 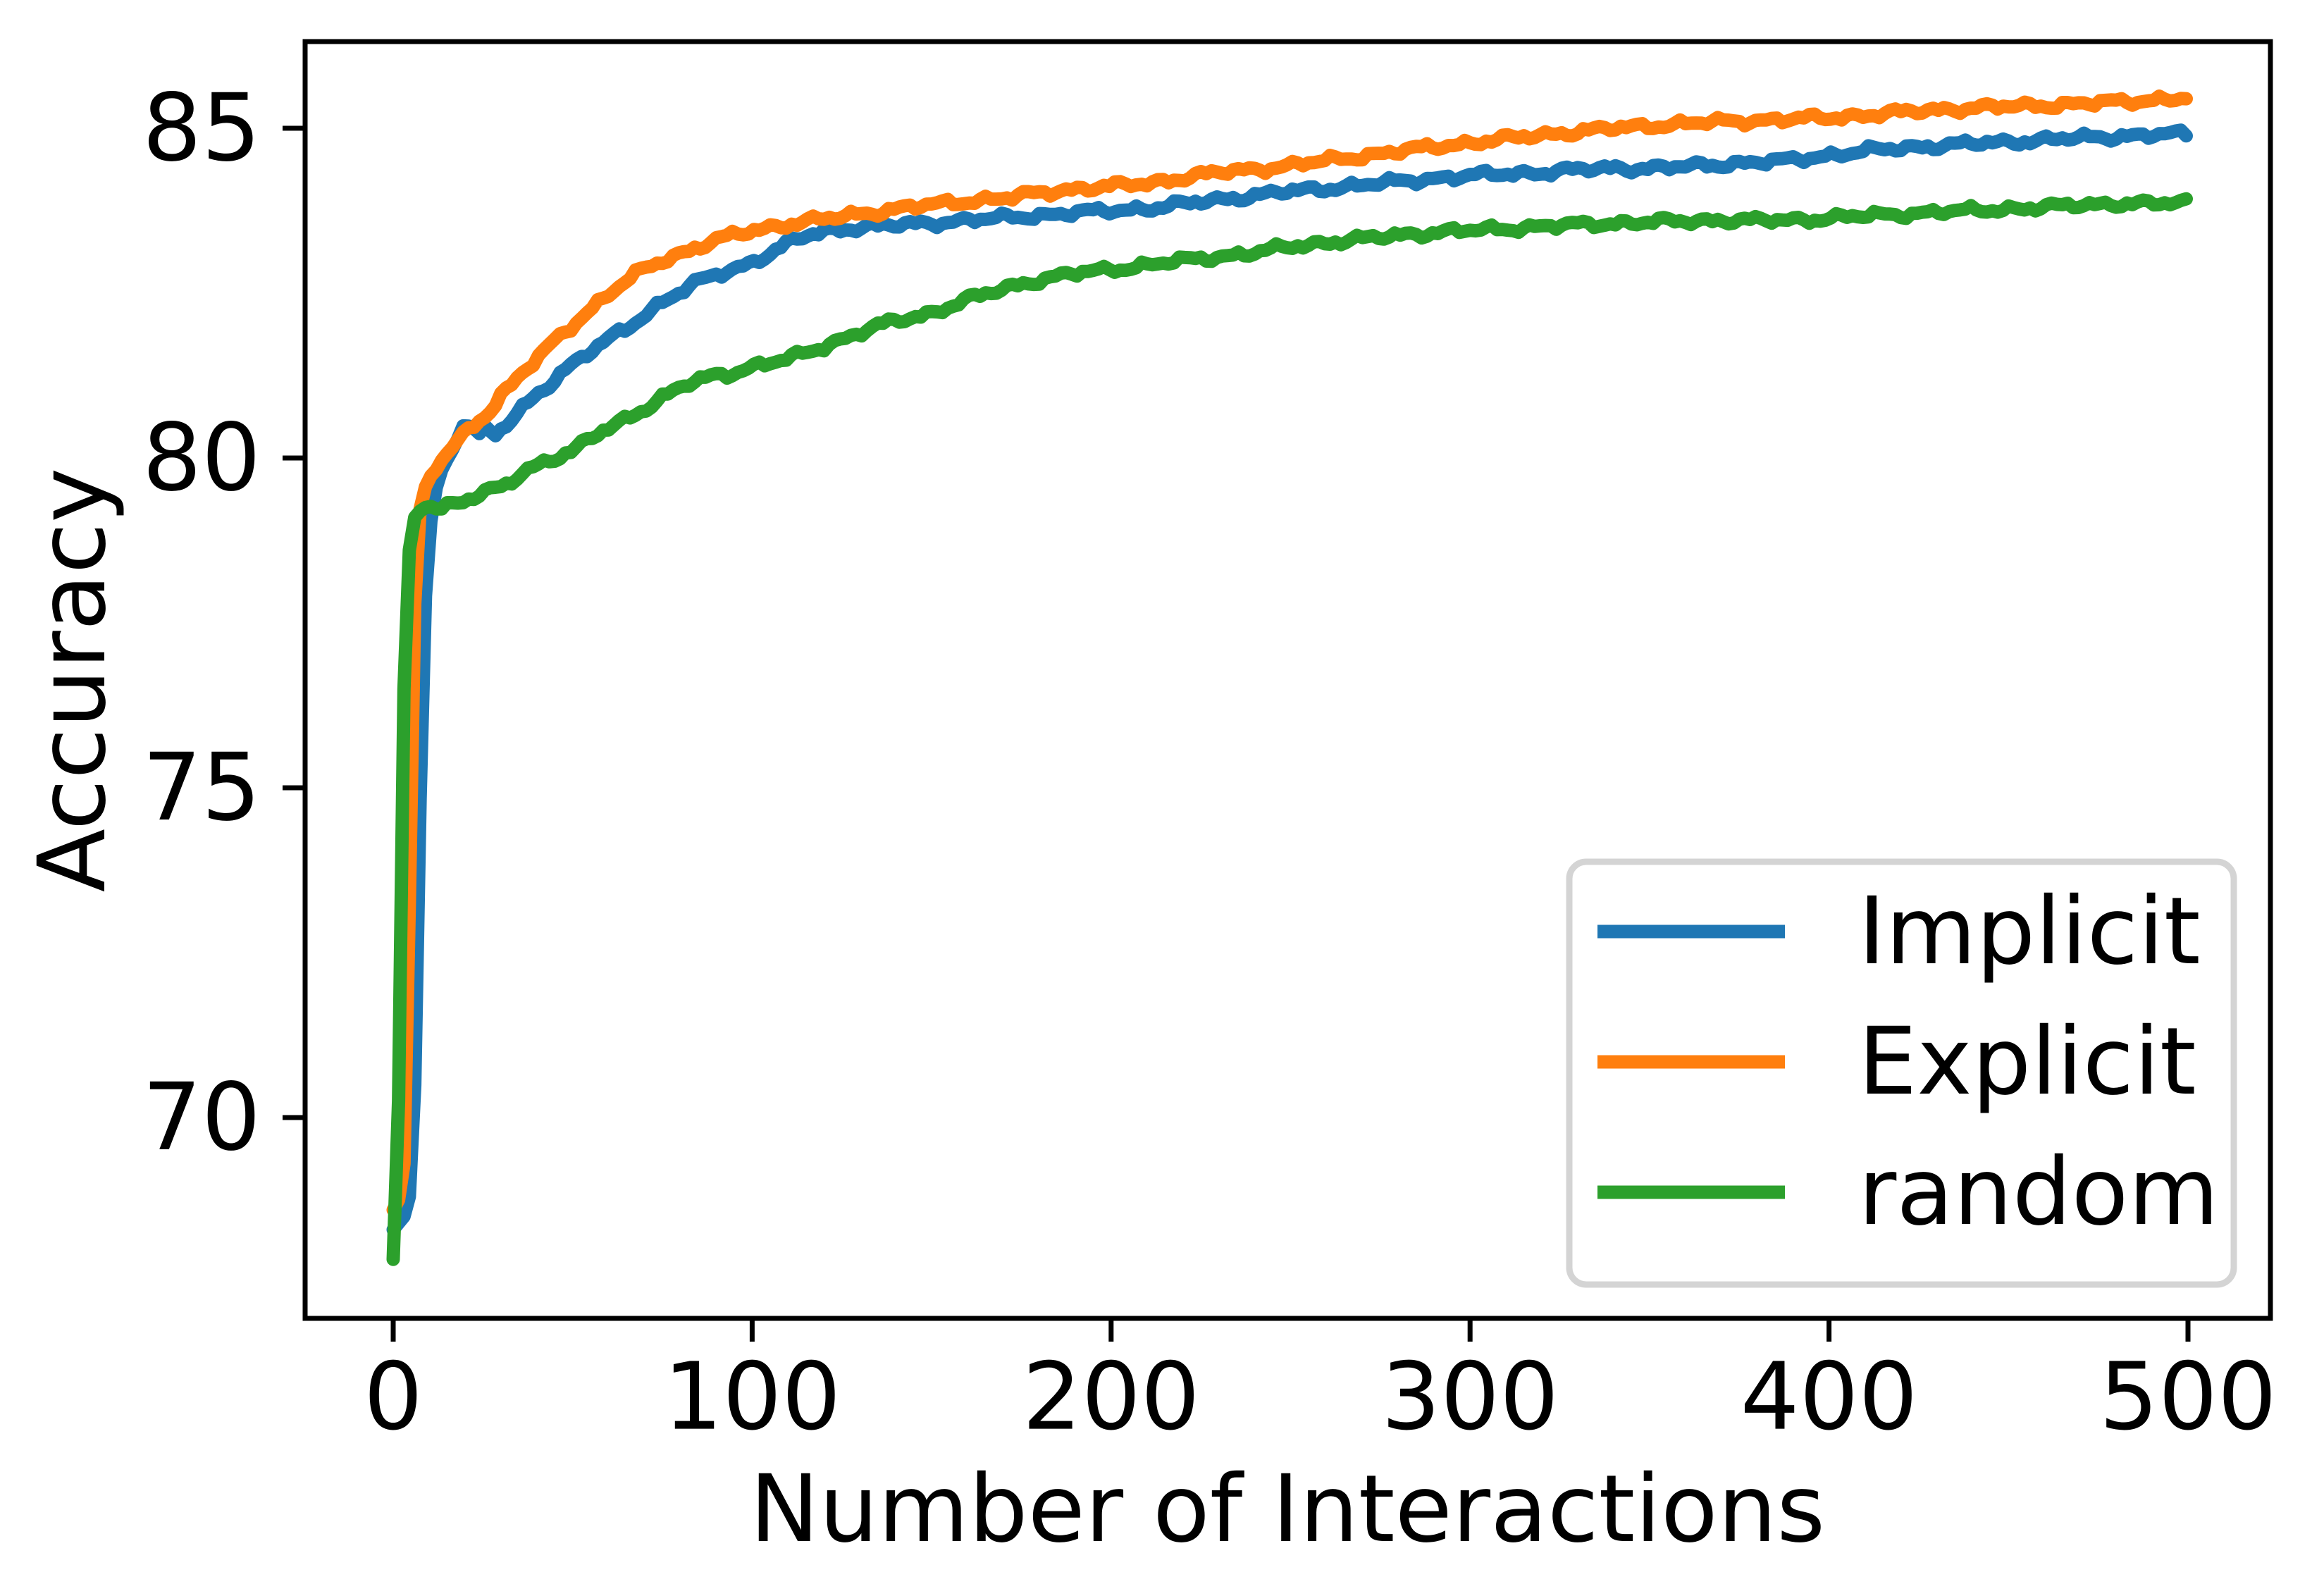 What do you see at coordinates (1470, 1397) in the screenshot?
I see `x-axis-tick-label: 300` at bounding box center [1470, 1397].